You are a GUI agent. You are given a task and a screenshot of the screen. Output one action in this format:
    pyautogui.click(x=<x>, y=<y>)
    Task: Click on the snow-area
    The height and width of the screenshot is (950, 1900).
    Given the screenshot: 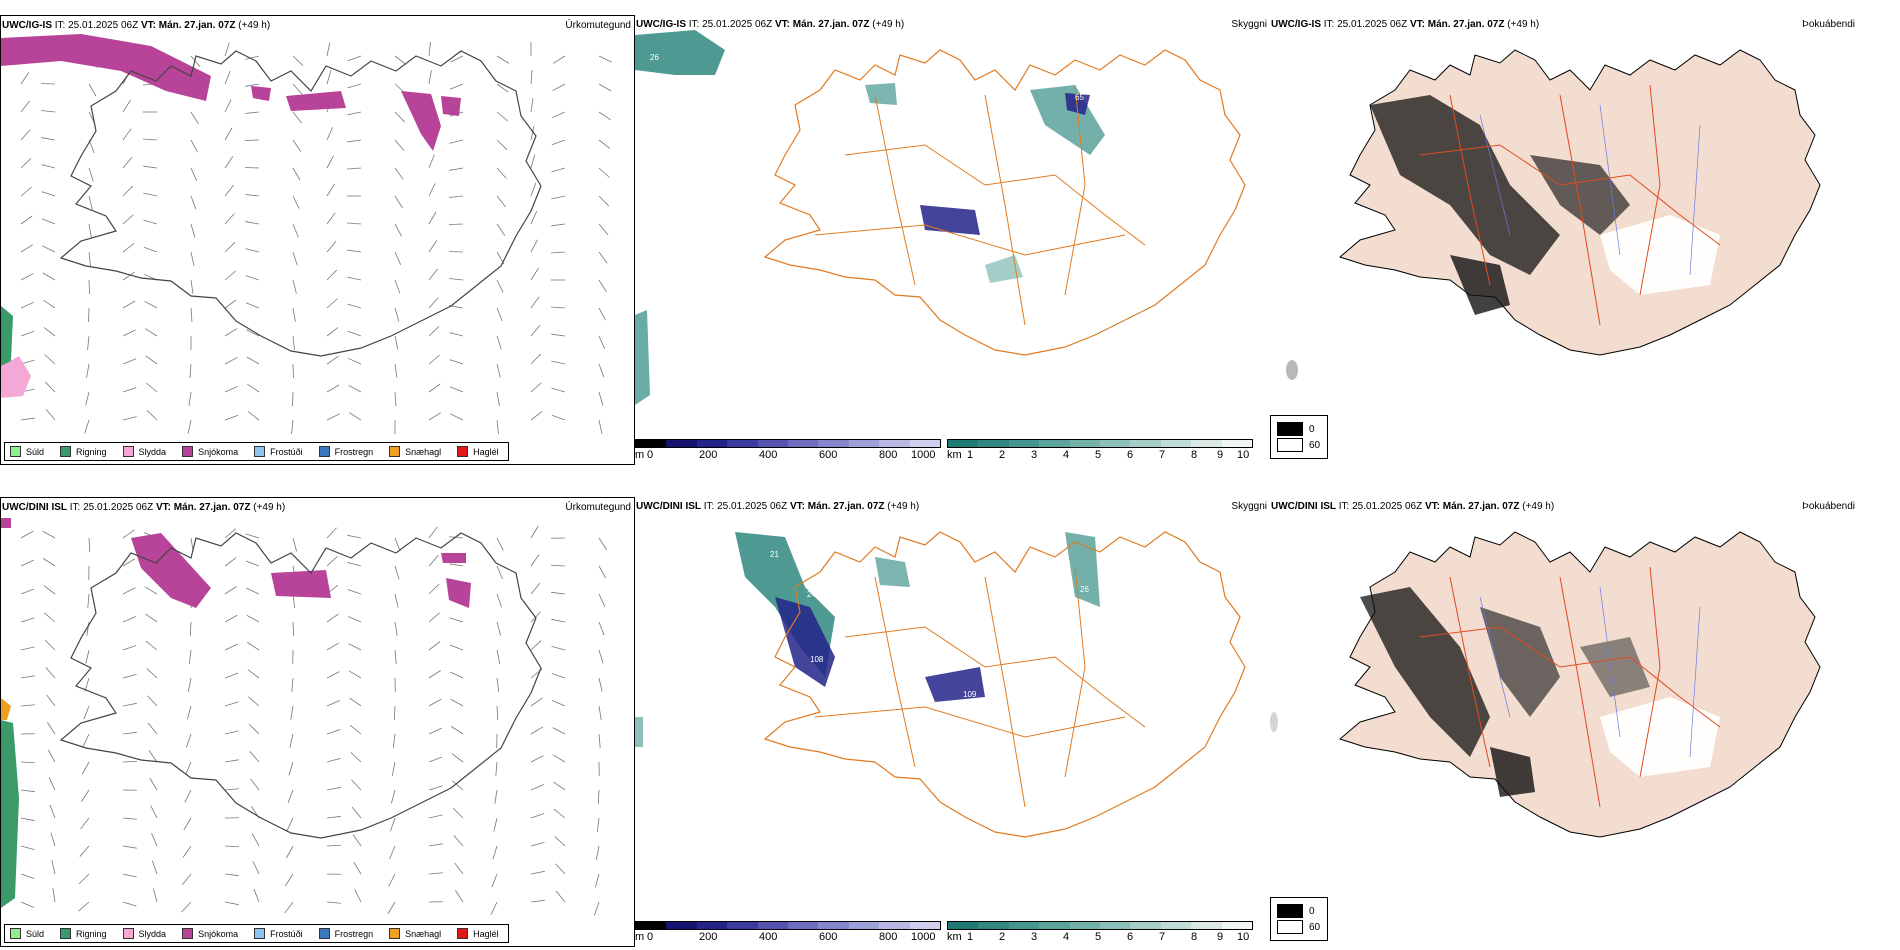 What is the action you would take?
    pyautogui.click(x=261, y=93)
    